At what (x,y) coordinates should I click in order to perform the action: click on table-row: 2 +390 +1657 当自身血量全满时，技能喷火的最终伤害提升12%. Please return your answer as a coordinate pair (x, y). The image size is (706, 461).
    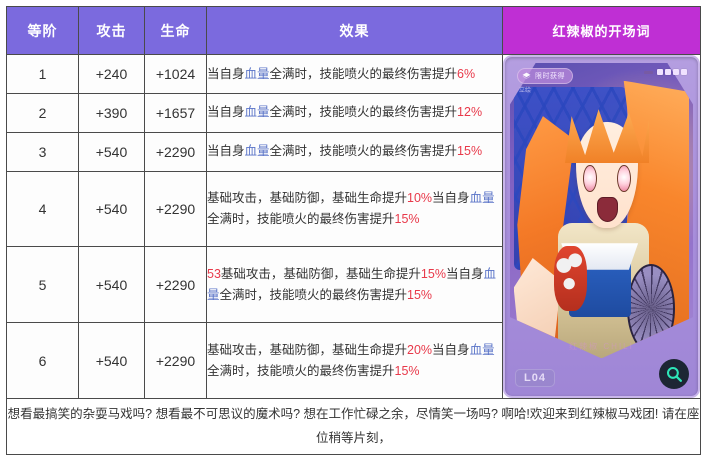
    Looking at the image, I should click on (353, 112).